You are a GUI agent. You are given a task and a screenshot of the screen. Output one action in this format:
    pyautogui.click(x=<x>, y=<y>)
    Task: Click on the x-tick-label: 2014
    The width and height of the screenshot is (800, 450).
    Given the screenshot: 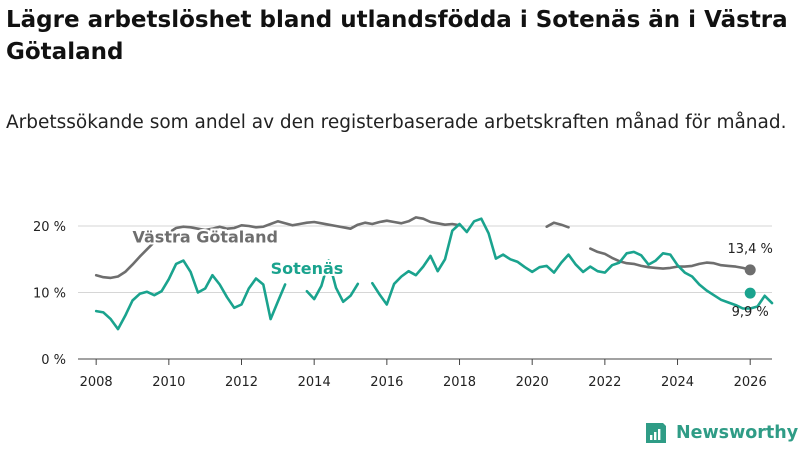 What is the action you would take?
    pyautogui.click(x=314, y=382)
    